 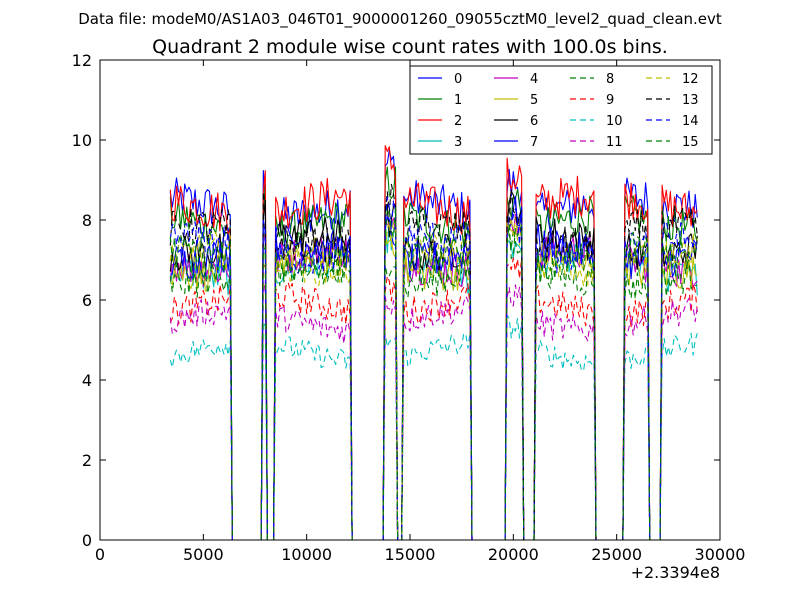 I want to click on legend-label-4: 4, so click(x=534, y=79).